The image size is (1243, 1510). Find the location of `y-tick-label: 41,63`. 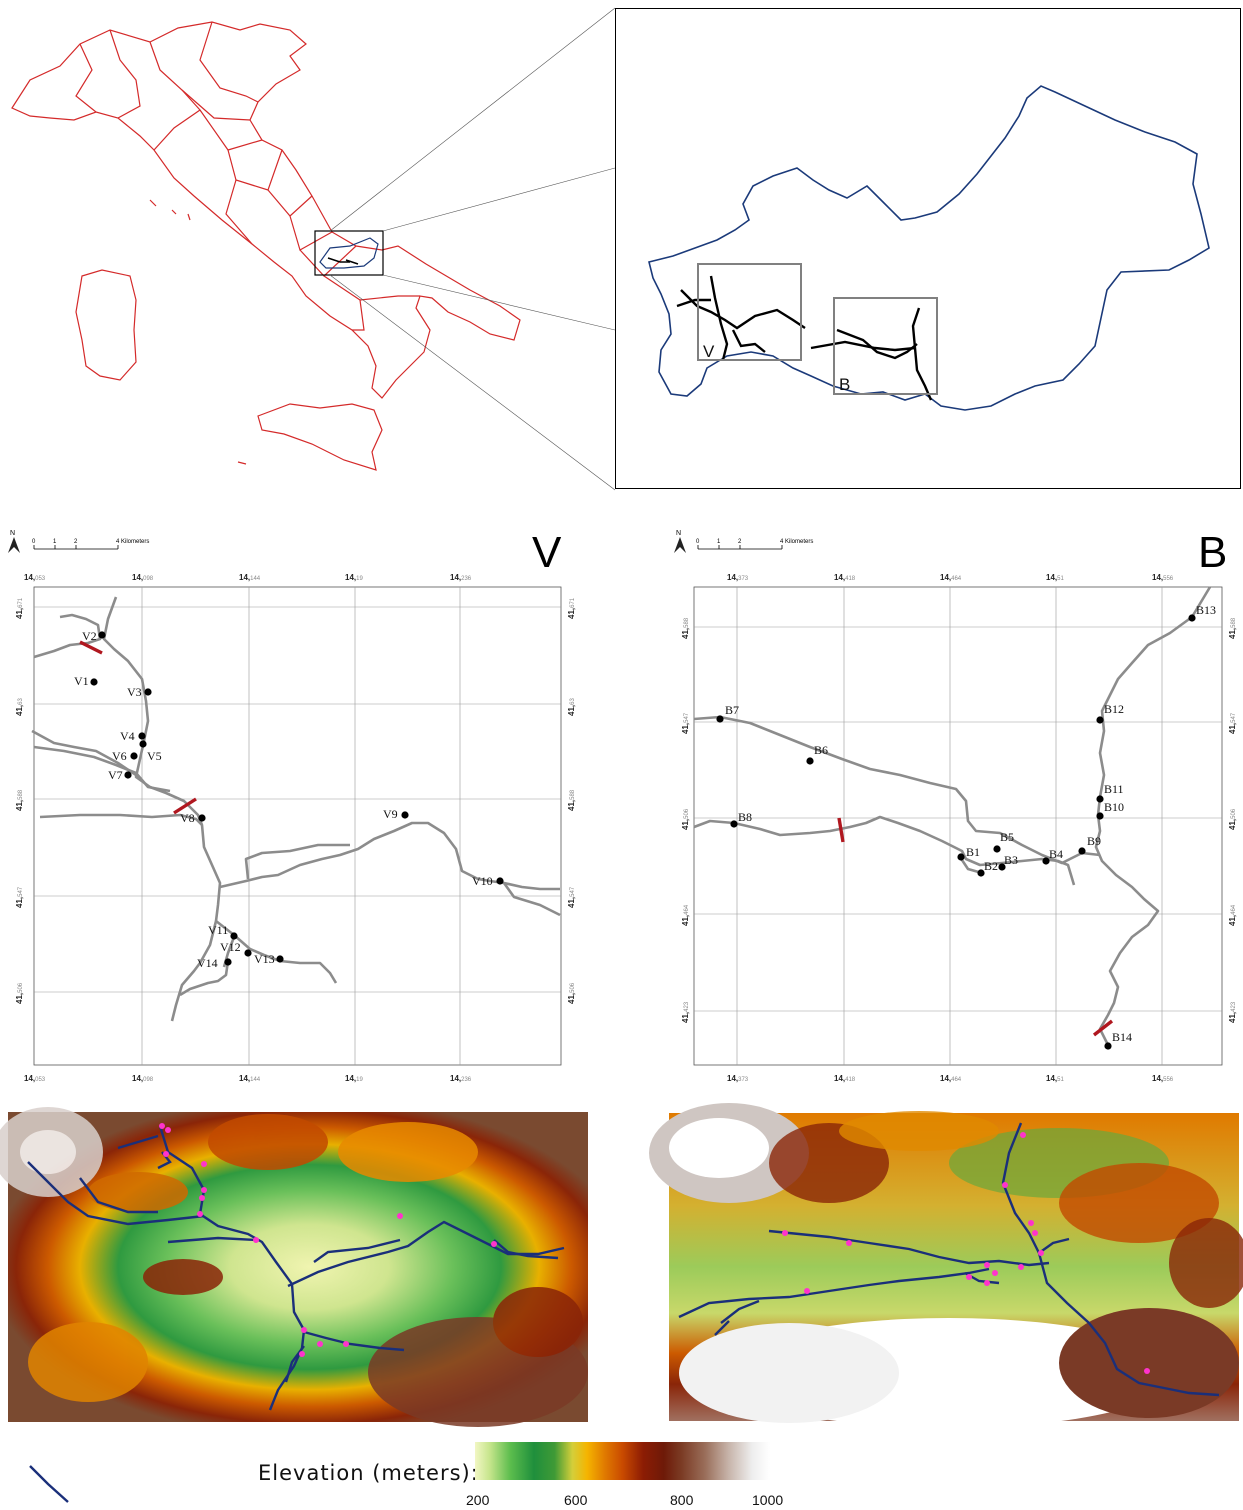

y-tick-label: 41,63 is located at coordinates (19, 707).